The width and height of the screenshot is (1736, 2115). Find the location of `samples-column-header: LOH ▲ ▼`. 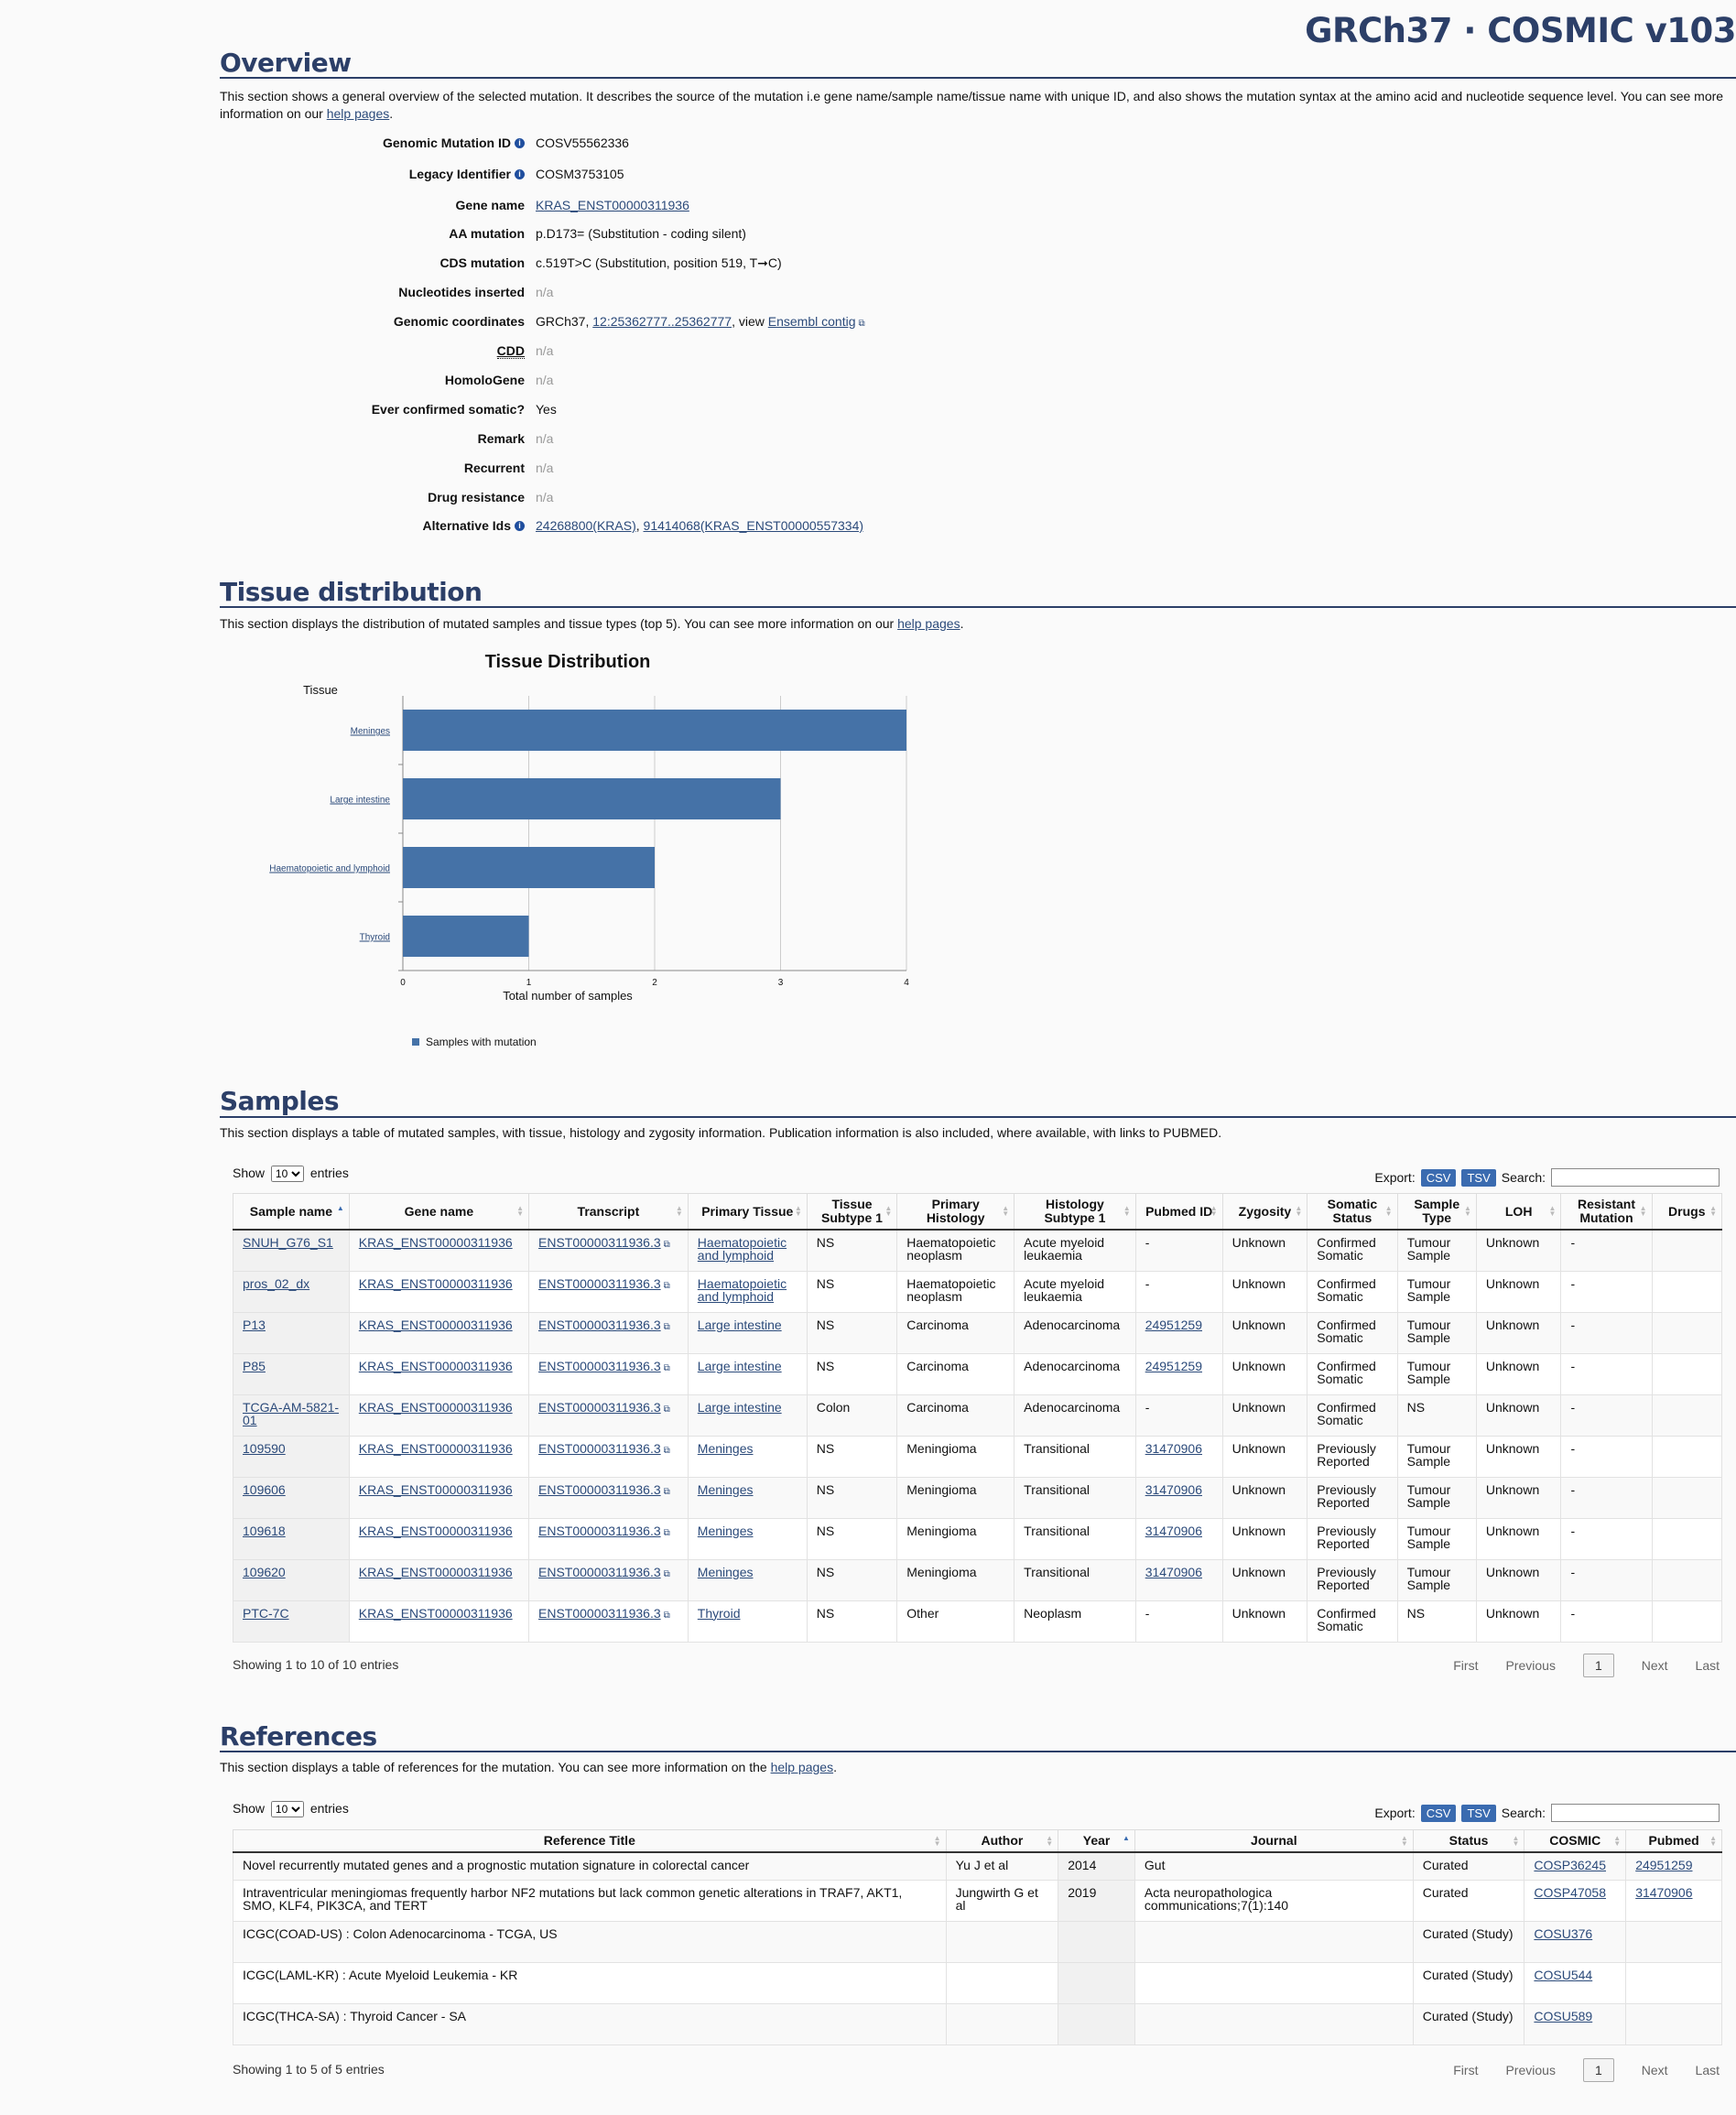

samples-column-header: LOH ▲ ▼ is located at coordinates (1519, 1212).